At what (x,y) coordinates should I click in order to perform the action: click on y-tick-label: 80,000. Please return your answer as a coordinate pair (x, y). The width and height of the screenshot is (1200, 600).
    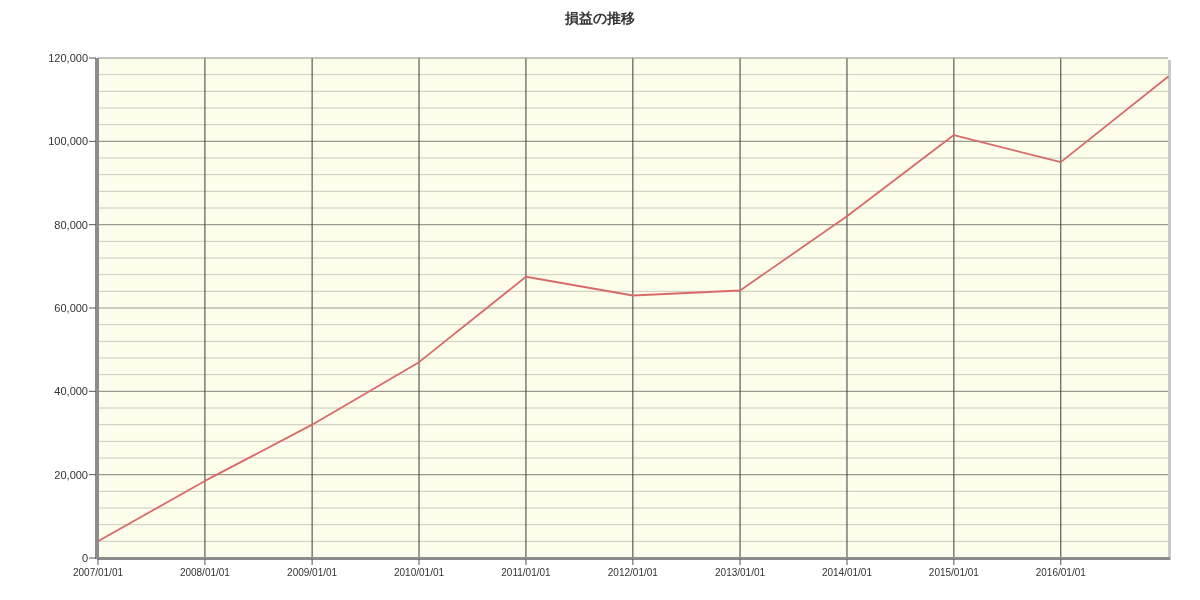
    Looking at the image, I should click on (71, 224).